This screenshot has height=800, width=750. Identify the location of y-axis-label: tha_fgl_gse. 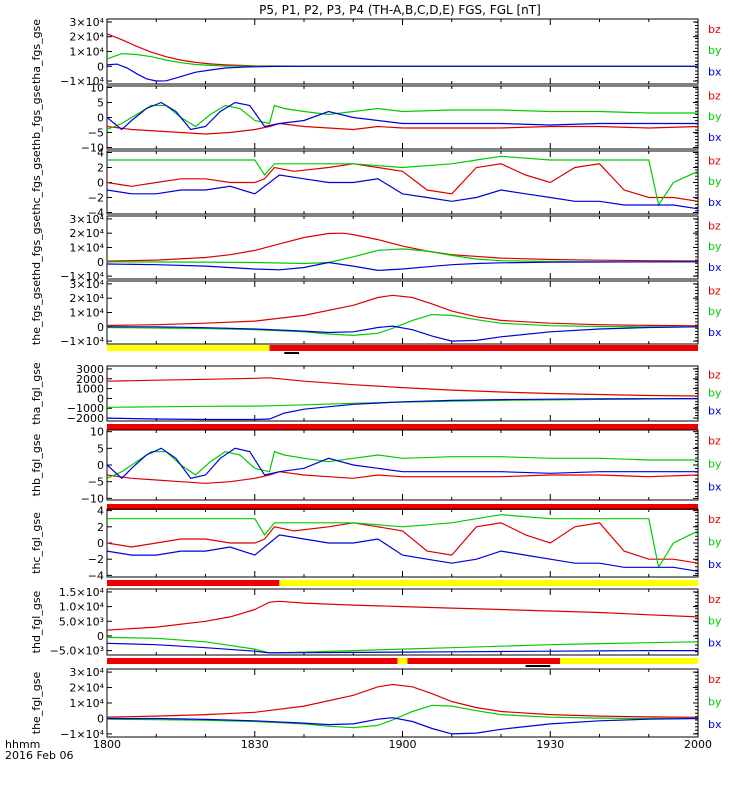
(36, 393).